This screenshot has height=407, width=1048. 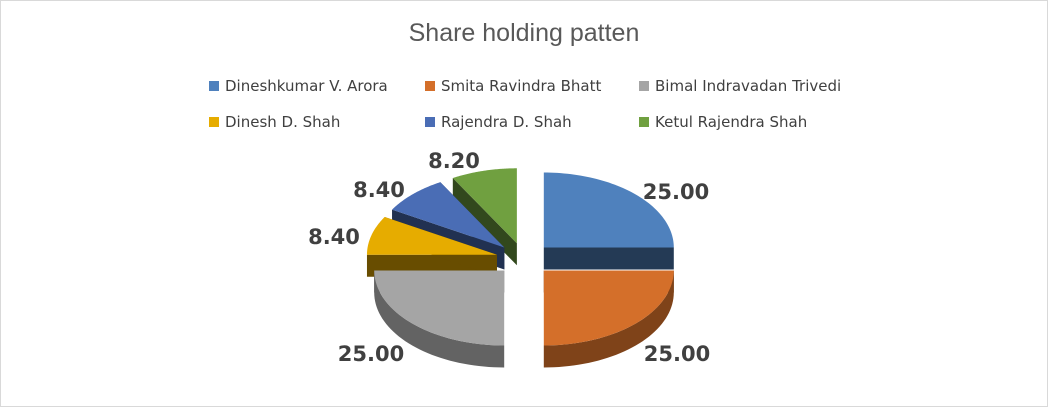 I want to click on legend-label: Smita Ravindra Bhatt, so click(x=521, y=86).